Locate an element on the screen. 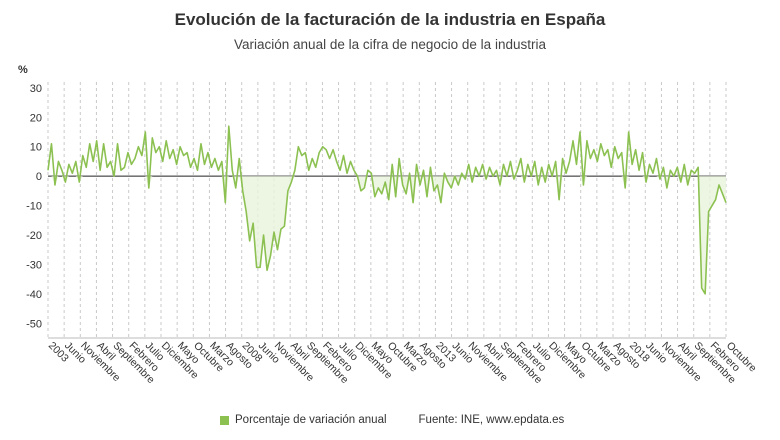 This screenshot has width=780, height=440. y-tick-label: 20 is located at coordinates (36, 118).